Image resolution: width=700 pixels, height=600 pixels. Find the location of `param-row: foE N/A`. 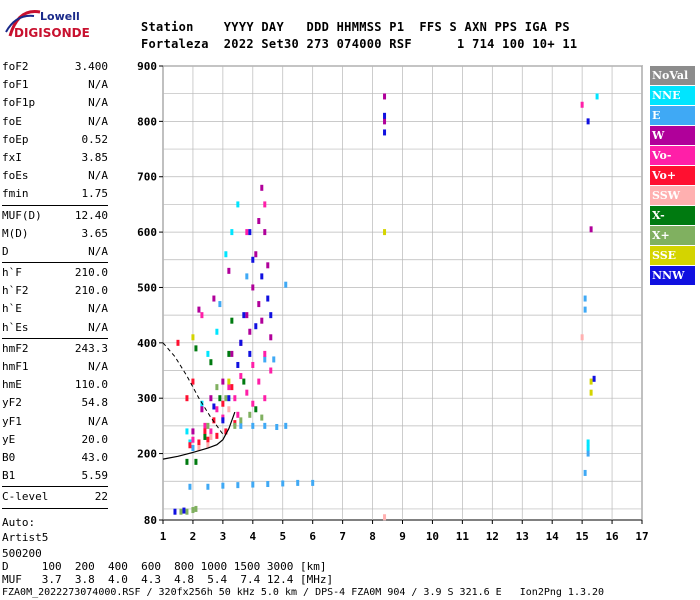

param-row: foE N/A is located at coordinates (55, 122).